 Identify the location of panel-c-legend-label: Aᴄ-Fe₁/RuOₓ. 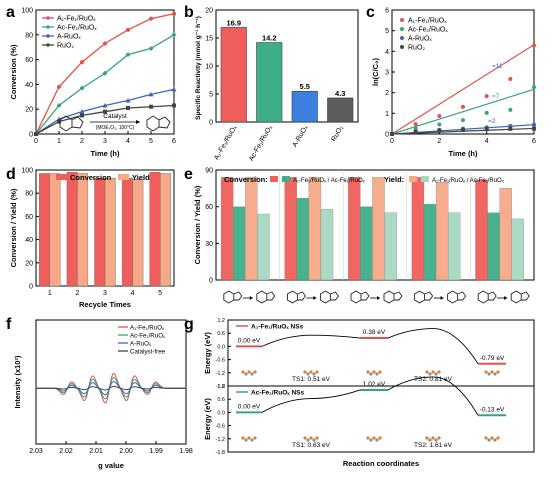
(428, 30).